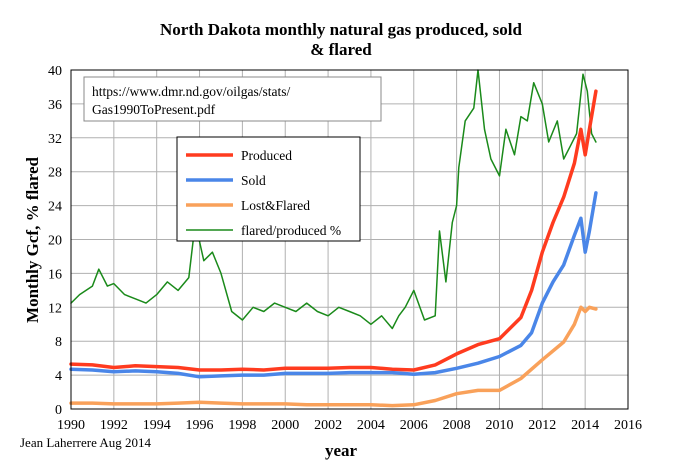  I want to click on source-line1: https://www.dmr.nd.gov/oilgas/stats/, so click(191, 91).